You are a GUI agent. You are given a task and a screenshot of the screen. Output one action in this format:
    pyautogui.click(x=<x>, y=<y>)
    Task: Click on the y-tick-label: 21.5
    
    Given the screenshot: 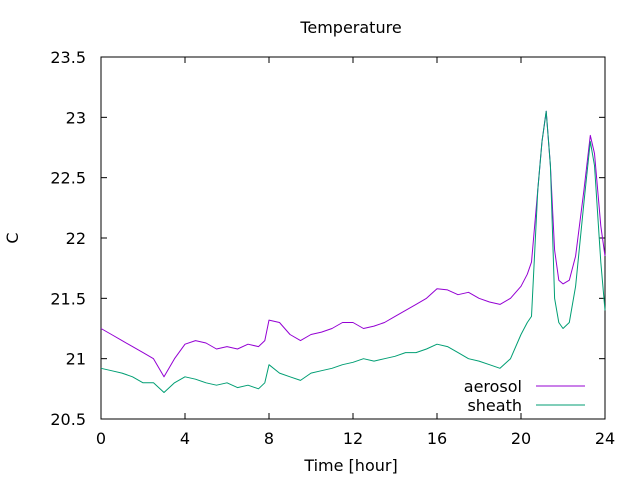 What is the action you would take?
    pyautogui.click(x=68, y=298)
    